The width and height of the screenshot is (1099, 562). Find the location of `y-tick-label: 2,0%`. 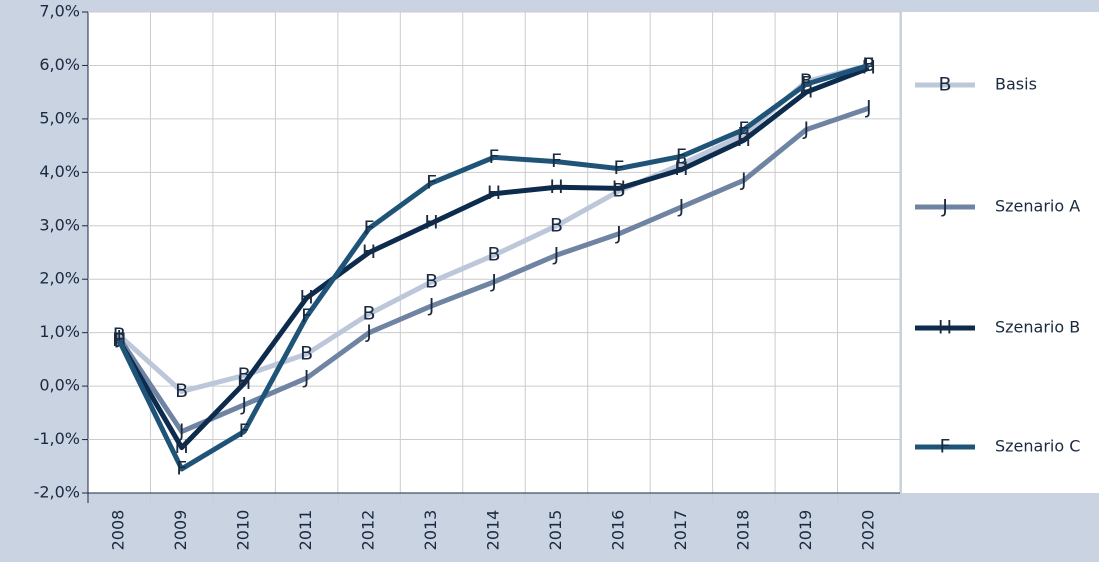

y-tick-label: 2,0% is located at coordinates (59, 278).